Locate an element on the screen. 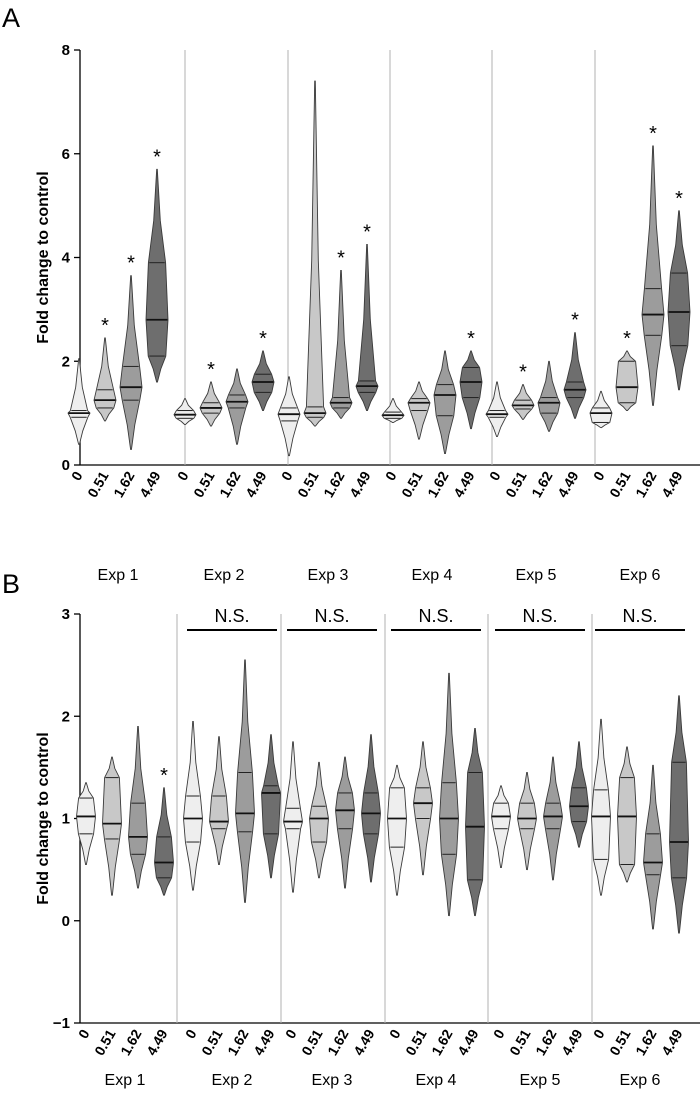  y-tick-label: −1 is located at coordinates (61, 1023).